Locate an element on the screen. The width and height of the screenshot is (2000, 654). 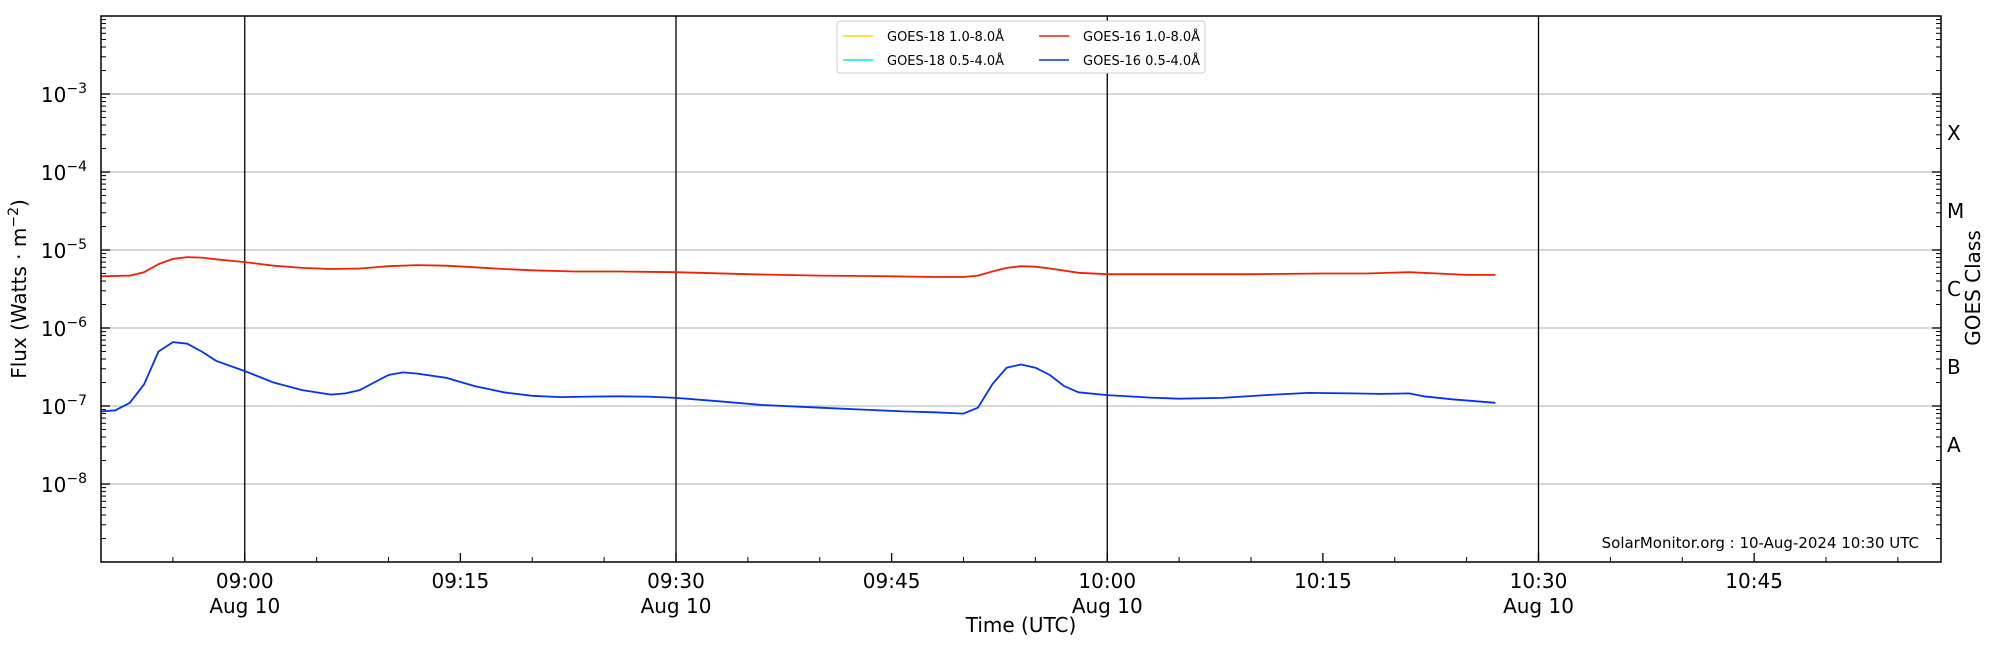
goes-class-labels: A B C M X is located at coordinates (1955, 289).